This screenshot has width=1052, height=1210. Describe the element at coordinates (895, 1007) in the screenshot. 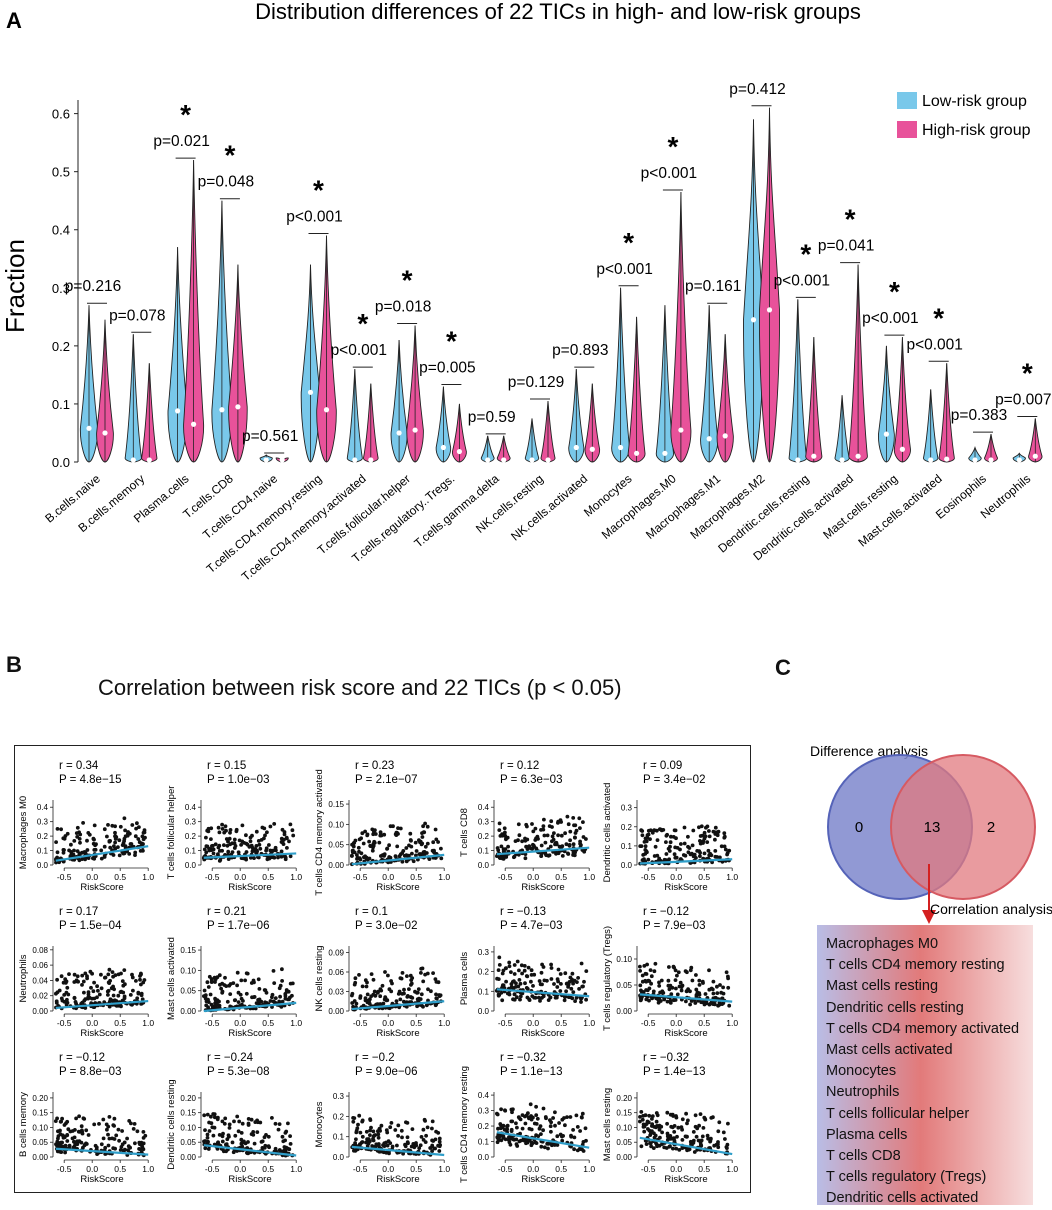

I see `cell-list-item: Dendritic cells resting` at that location.